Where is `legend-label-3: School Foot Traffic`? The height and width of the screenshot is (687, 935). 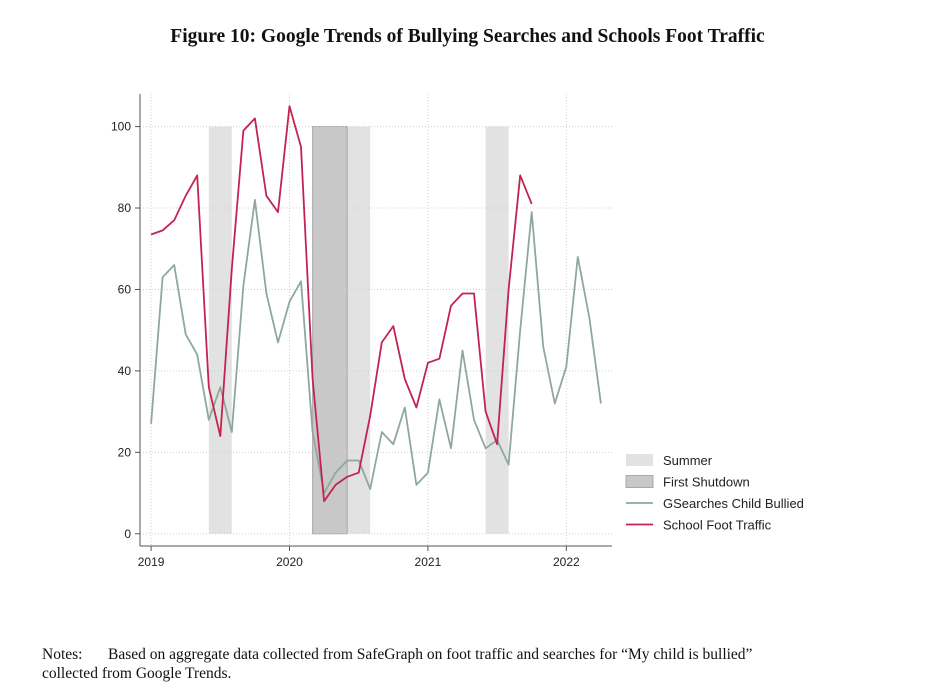 legend-label-3: School Foot Traffic is located at coordinates (717, 525).